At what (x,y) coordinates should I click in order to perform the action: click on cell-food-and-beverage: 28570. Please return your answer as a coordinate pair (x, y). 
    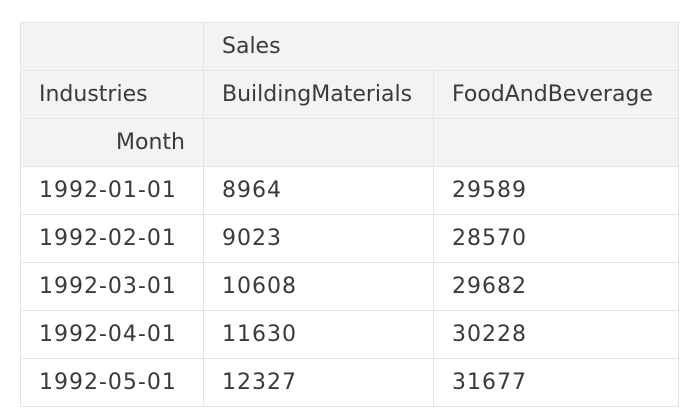
    Looking at the image, I should click on (556, 238).